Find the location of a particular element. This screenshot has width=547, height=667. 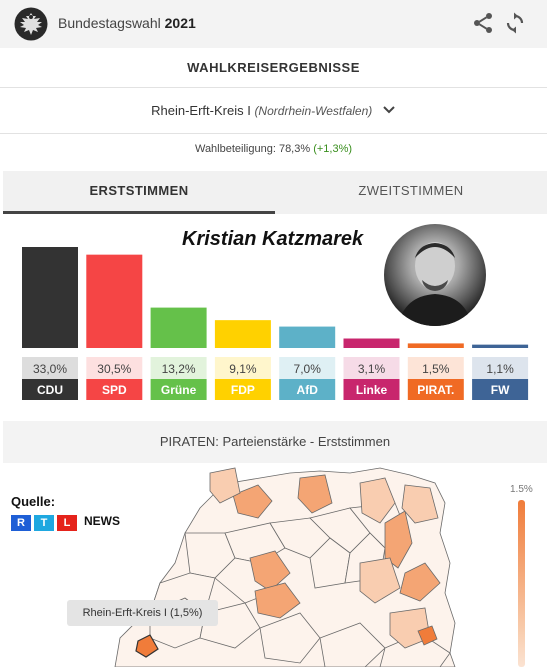

party-label-bg-pirat is located at coordinates (435, 389).